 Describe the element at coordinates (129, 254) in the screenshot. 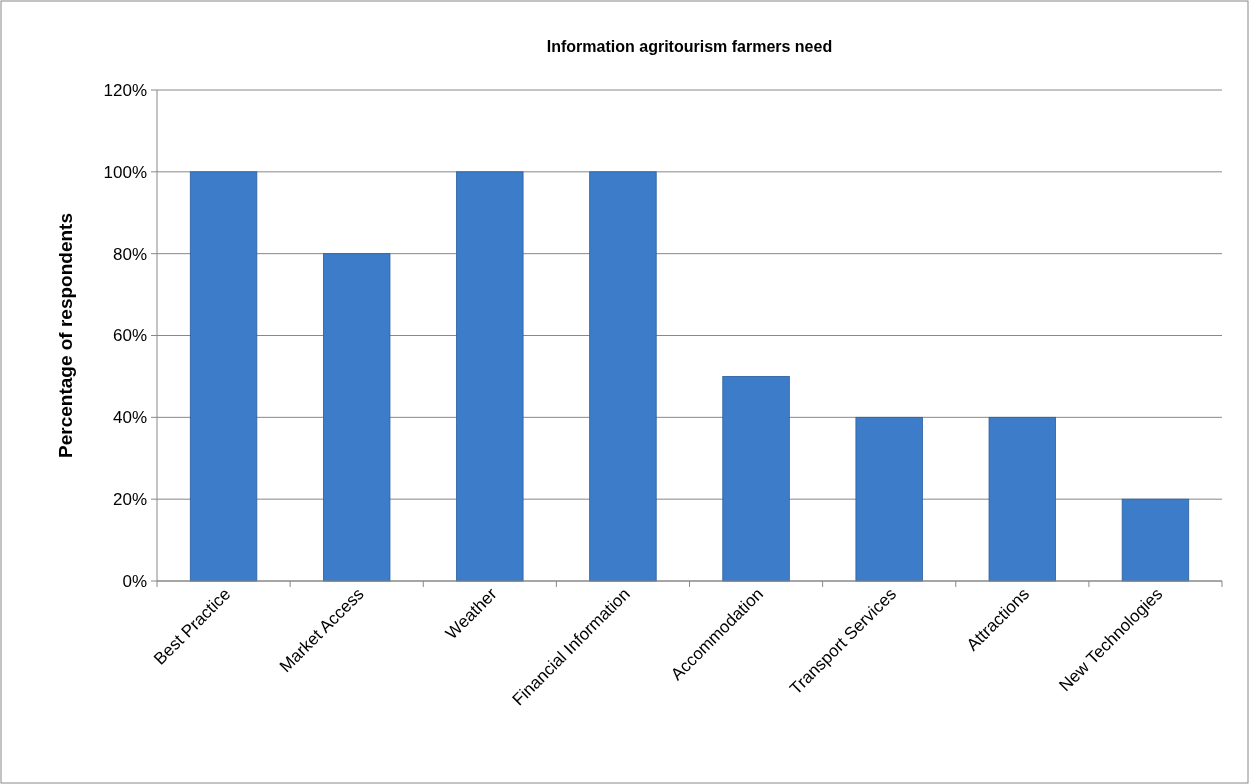

I see `y-tick-label: 80%` at that location.